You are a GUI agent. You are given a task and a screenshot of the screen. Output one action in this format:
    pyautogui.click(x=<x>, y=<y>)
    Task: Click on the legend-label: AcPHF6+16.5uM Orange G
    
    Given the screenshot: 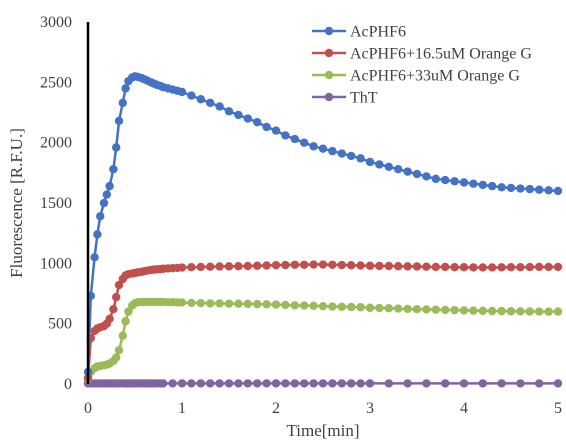 What is the action you would take?
    pyautogui.click(x=441, y=54)
    